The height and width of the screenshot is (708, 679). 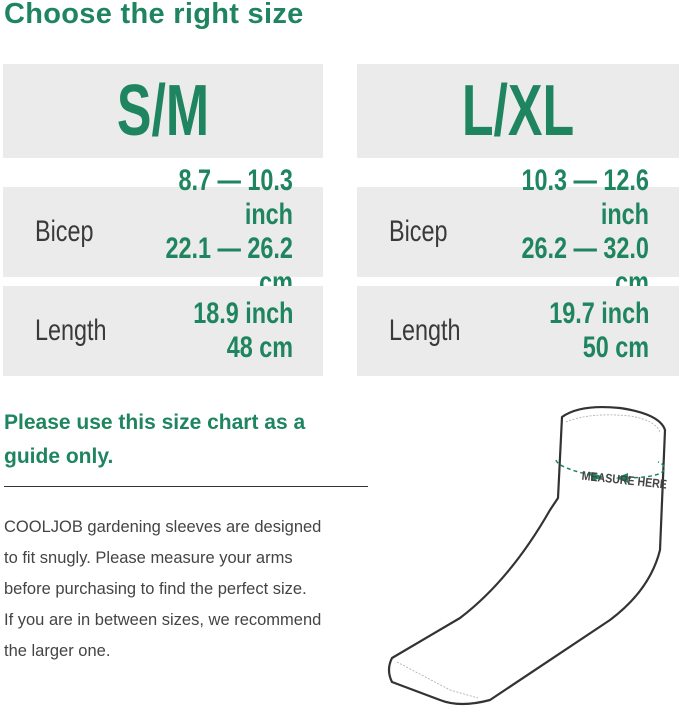 I want to click on length-cm: 48 cm, so click(x=259, y=347).